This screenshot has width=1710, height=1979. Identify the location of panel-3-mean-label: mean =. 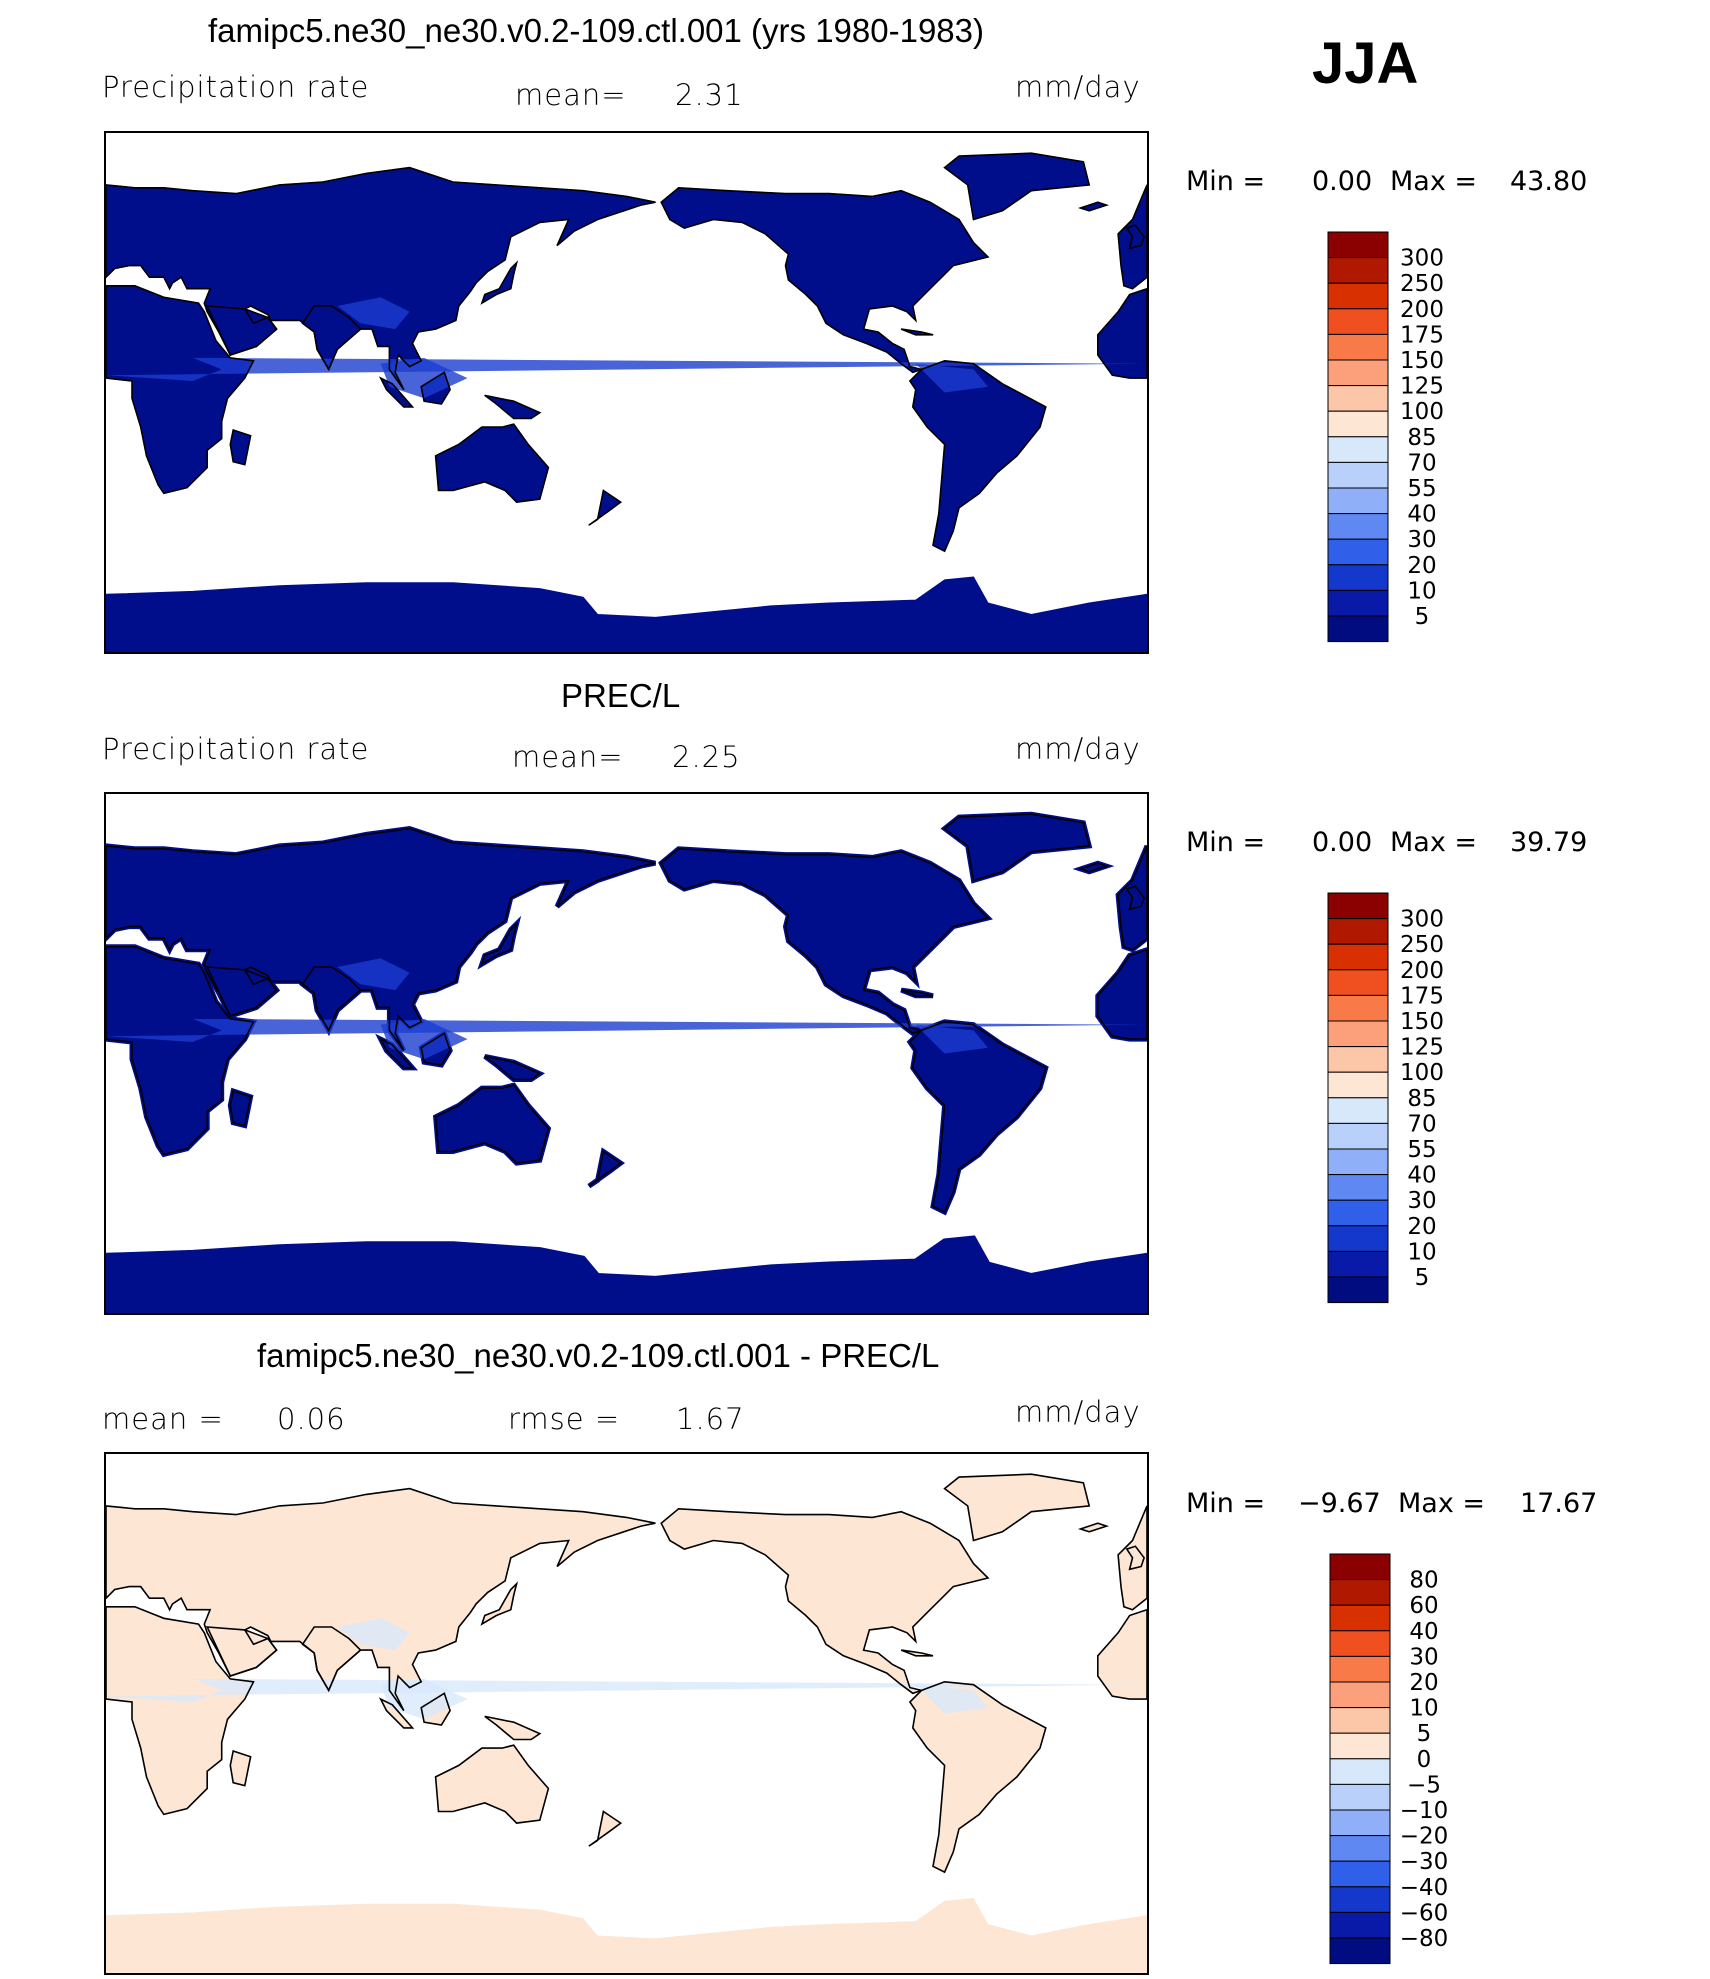
(163, 1419).